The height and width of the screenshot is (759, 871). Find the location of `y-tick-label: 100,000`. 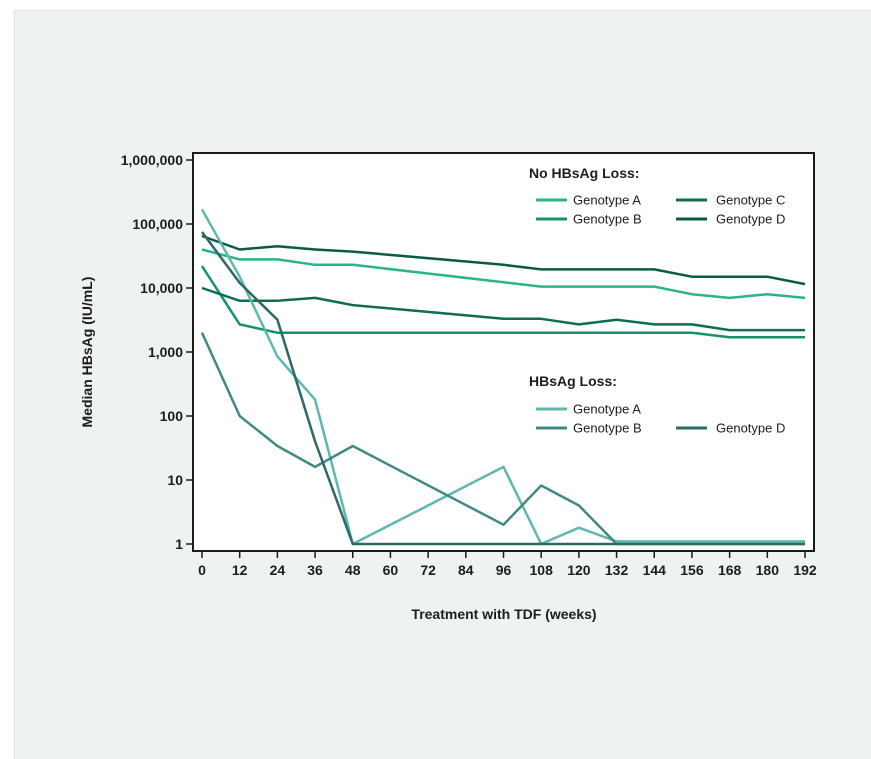

y-tick-label: 100,000 is located at coordinates (157, 224).